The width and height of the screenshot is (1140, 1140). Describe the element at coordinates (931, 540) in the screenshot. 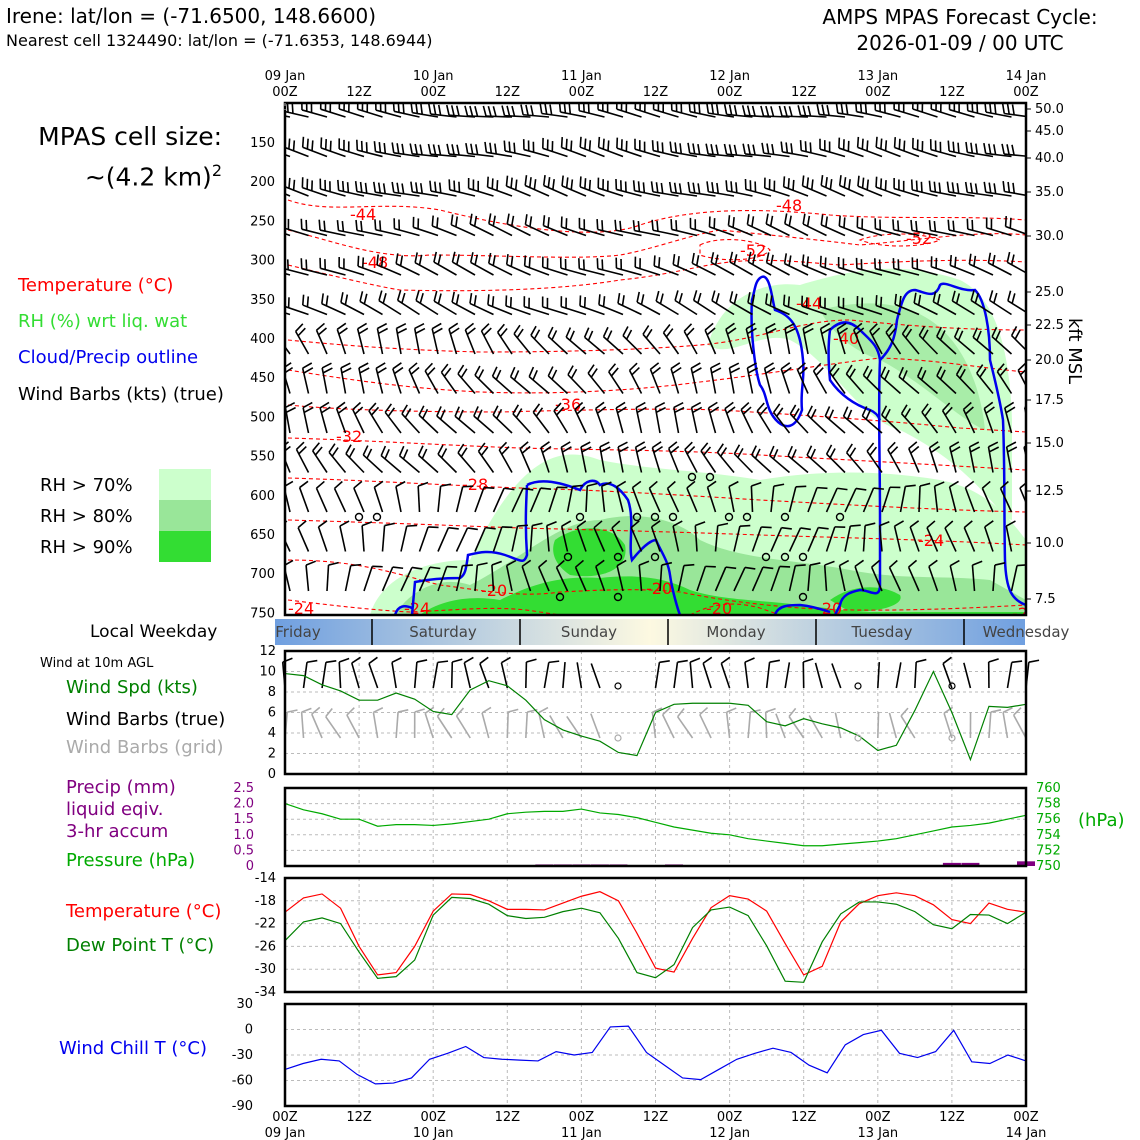

I see `temp-label: -24` at that location.